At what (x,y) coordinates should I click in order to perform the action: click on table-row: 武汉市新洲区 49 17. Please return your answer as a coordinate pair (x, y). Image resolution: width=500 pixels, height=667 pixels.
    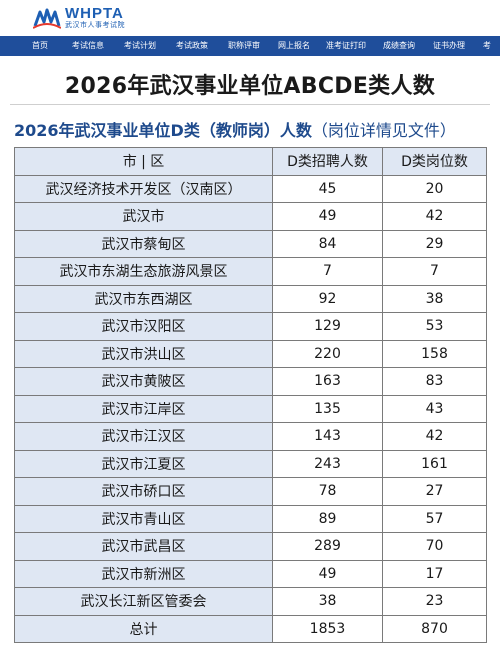
    Looking at the image, I should click on (250, 573).